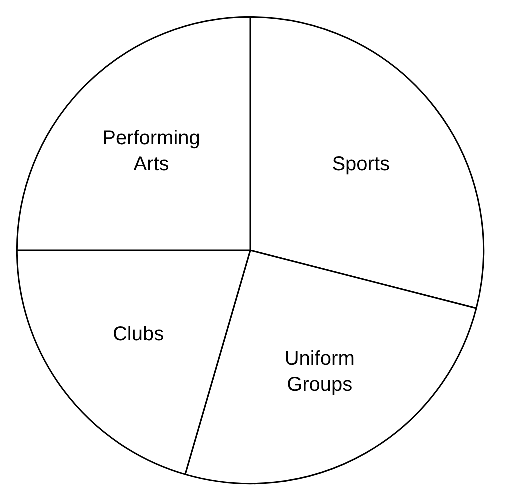  I want to click on slice-label: Uniform Groups, so click(319, 372).